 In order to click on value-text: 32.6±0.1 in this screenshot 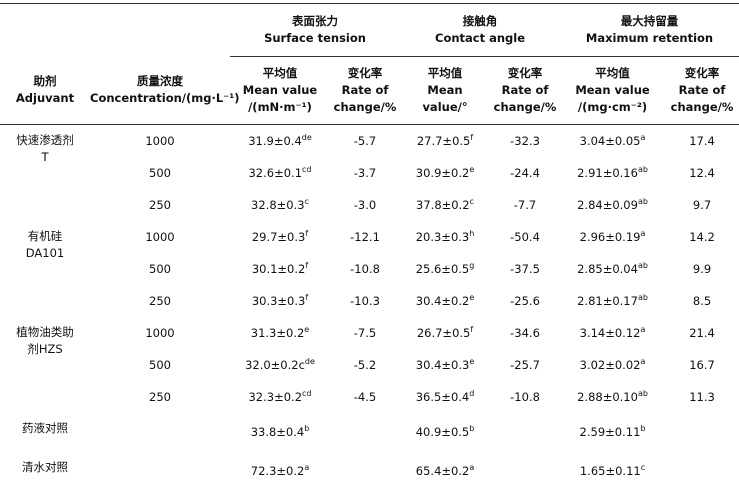, I will do `click(275, 172)`.